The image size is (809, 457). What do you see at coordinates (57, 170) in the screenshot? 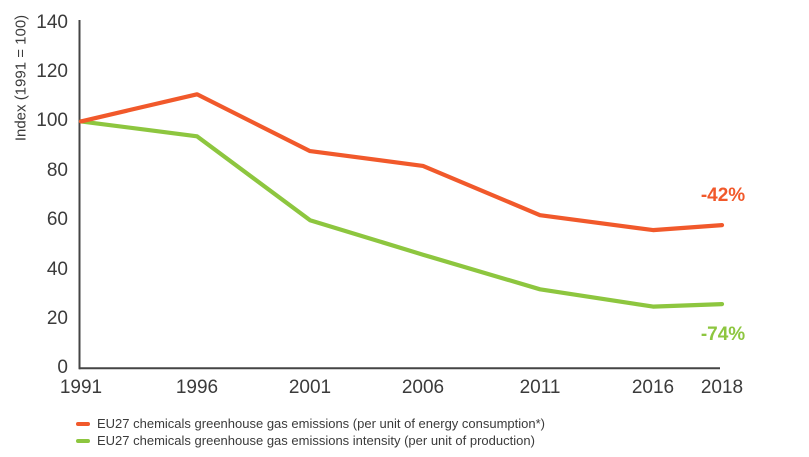
I see `y-tick-label: 80` at bounding box center [57, 170].